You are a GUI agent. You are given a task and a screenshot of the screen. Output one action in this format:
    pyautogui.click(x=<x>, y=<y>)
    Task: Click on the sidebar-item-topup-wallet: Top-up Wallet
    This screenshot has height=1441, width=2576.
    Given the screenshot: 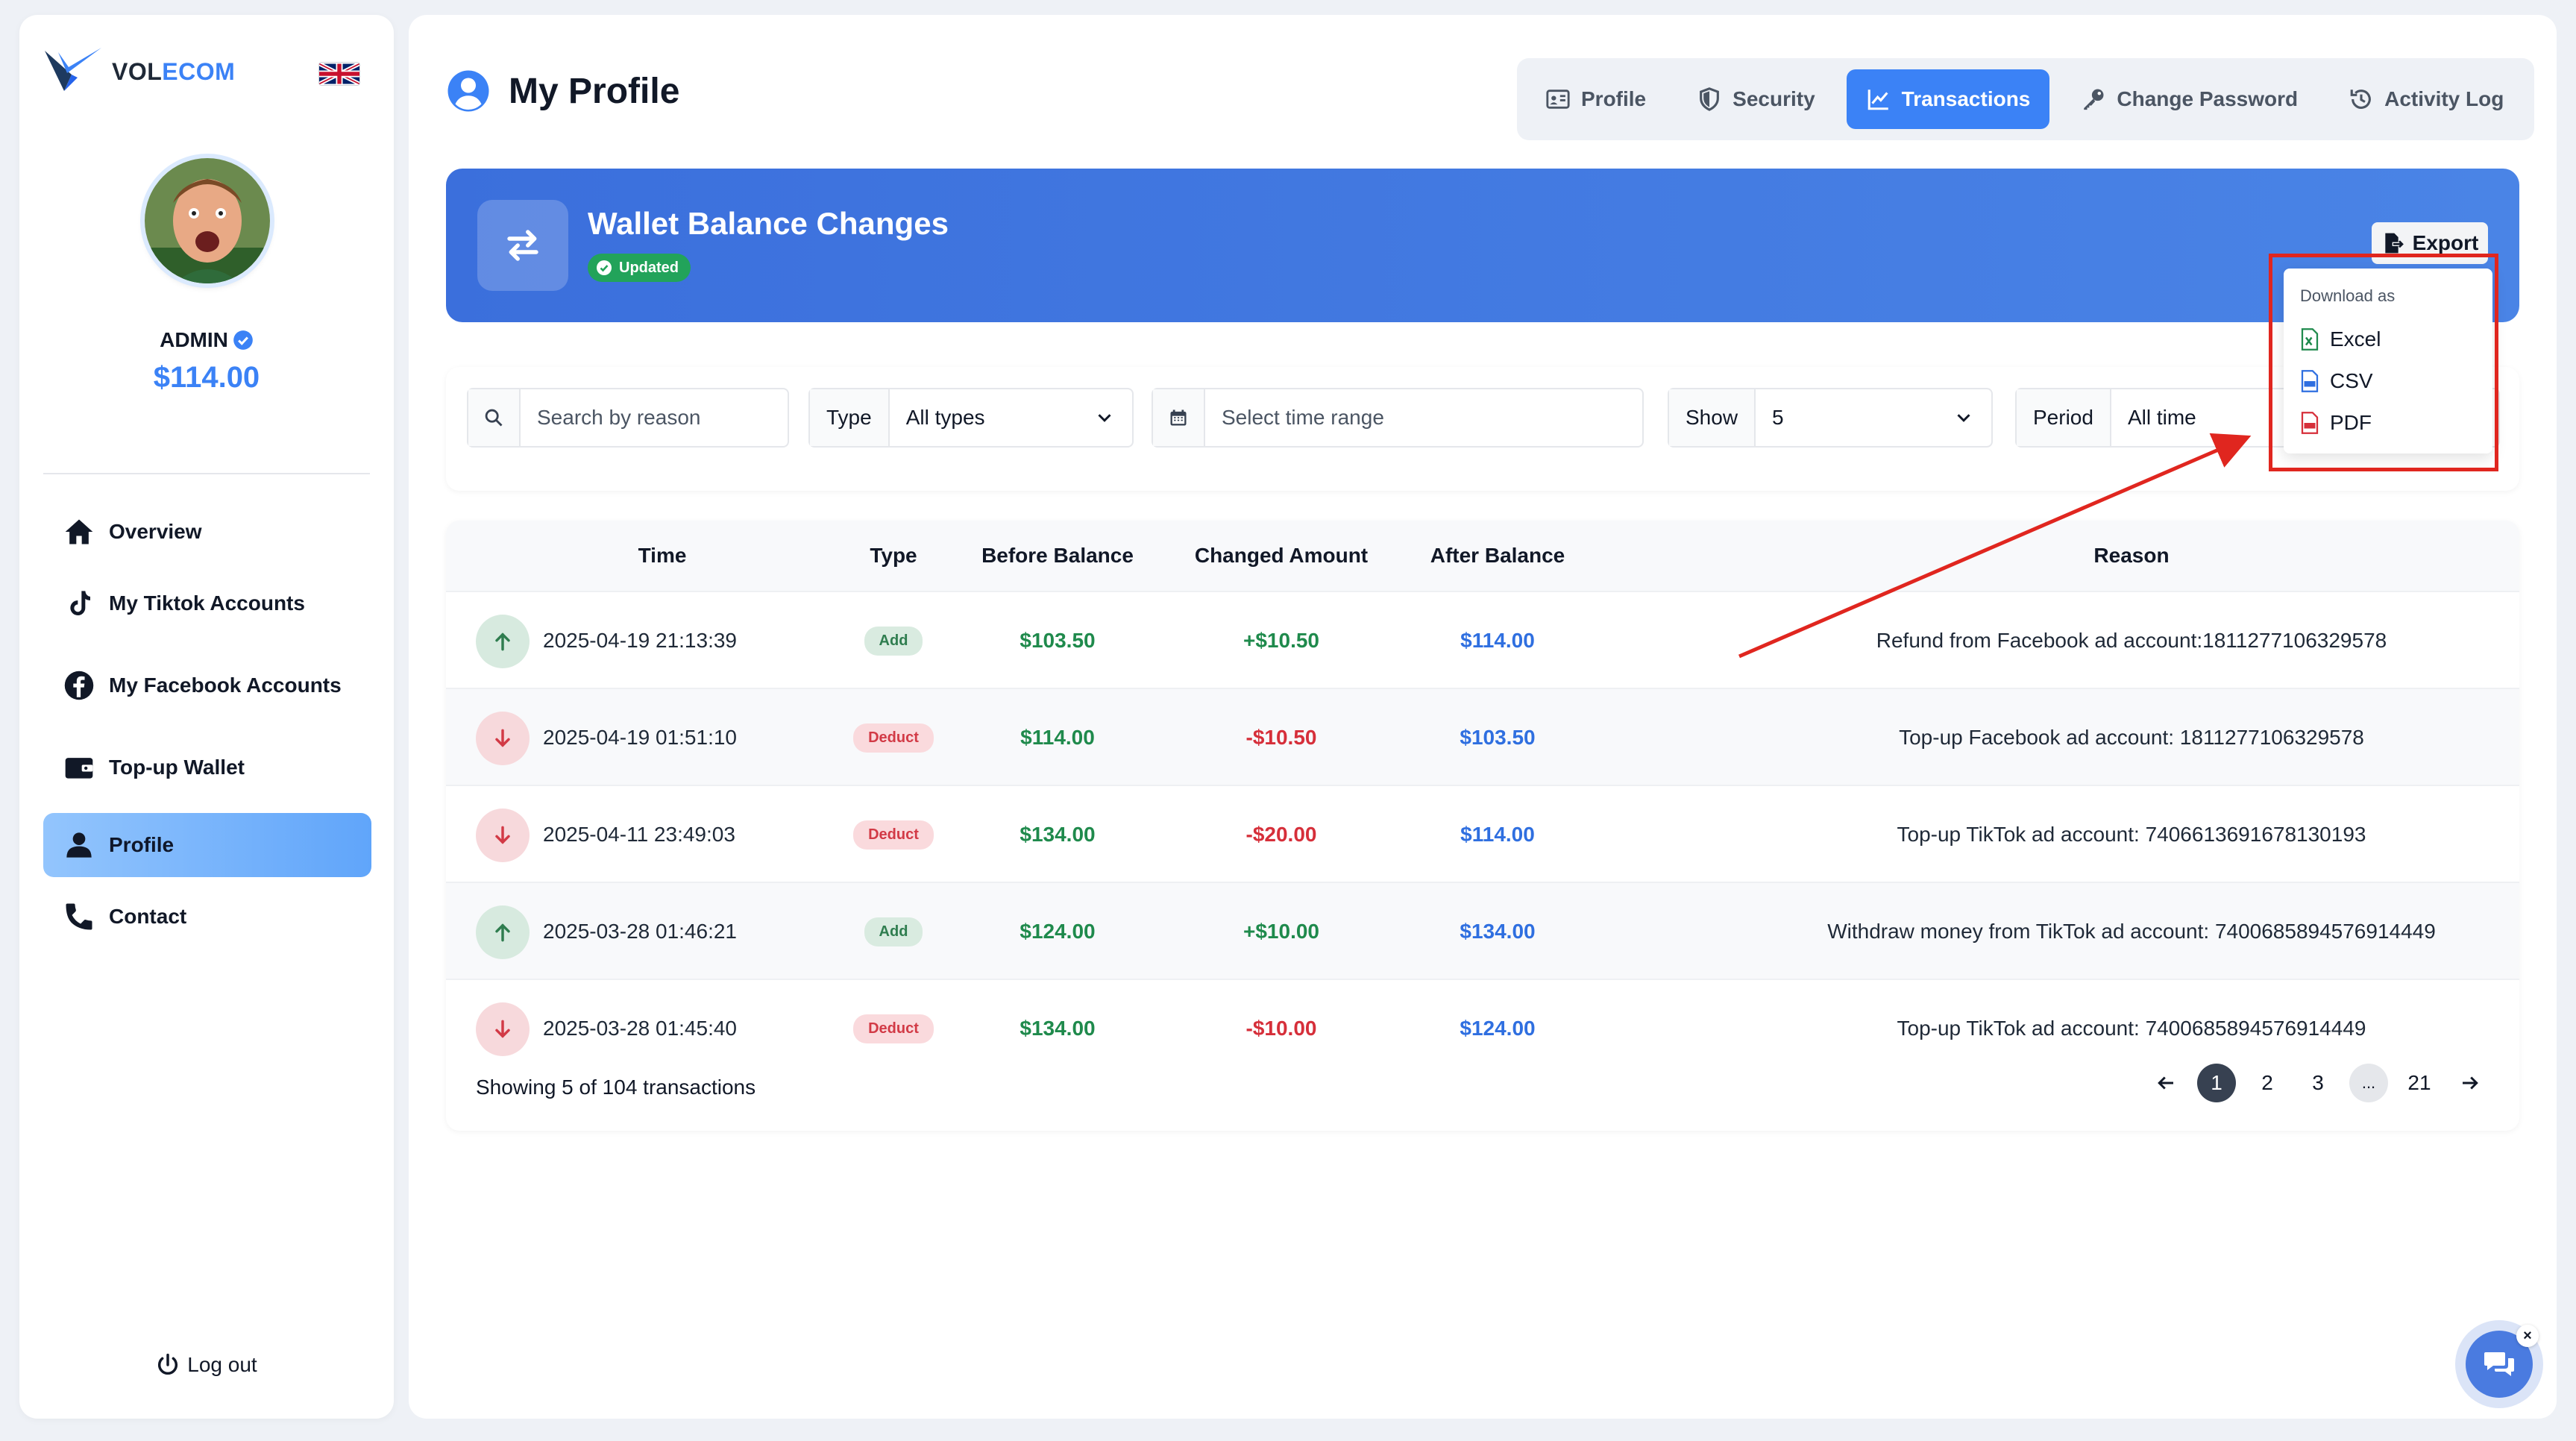 What is the action you would take?
    pyautogui.click(x=207, y=768)
    